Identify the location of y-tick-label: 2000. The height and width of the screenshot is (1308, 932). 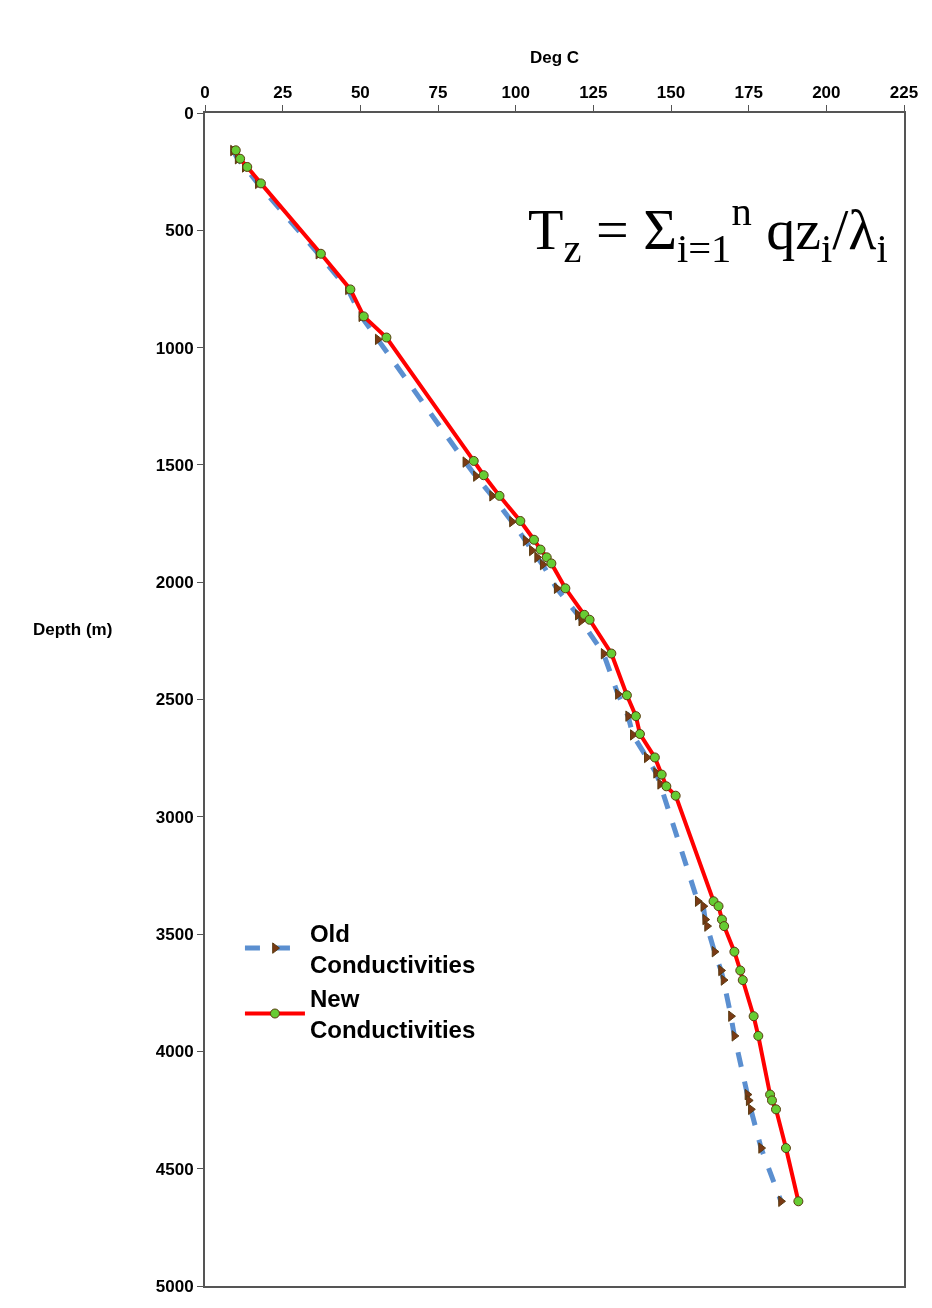
(174, 583).